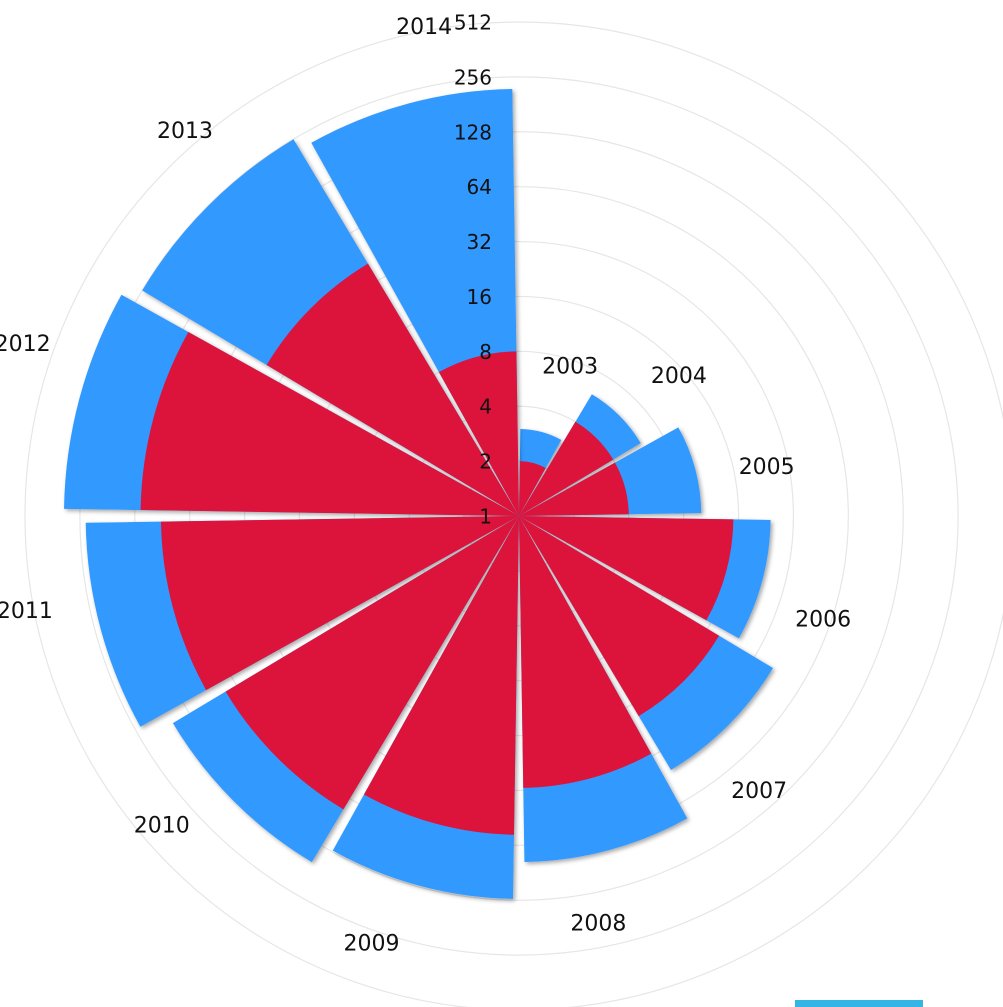  I want to click on y-tick-label: 512, so click(473, 23).